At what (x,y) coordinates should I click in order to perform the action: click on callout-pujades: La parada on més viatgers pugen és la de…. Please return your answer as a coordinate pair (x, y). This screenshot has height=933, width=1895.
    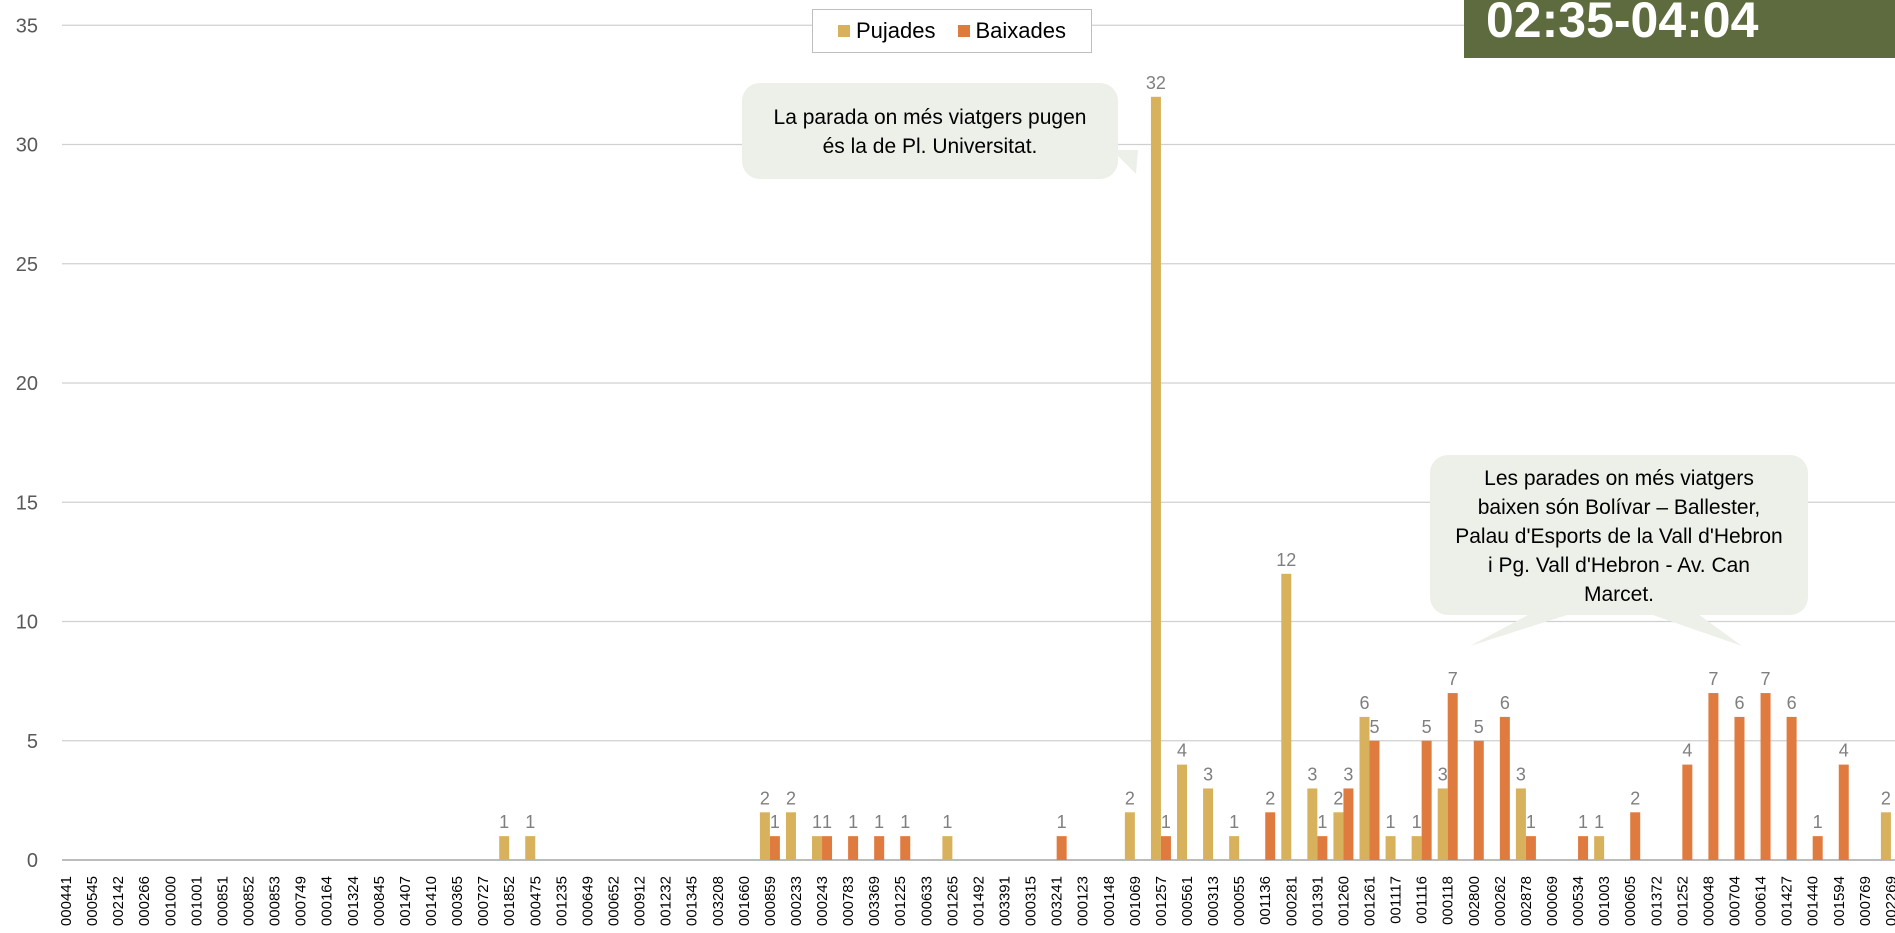
    Looking at the image, I should click on (930, 131).